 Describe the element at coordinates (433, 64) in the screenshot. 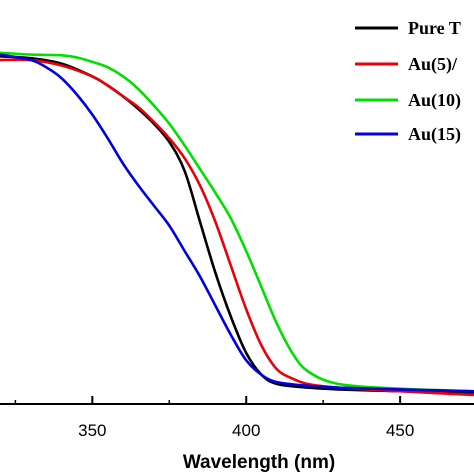

I see `legend-label-1: Au(5)/` at that location.